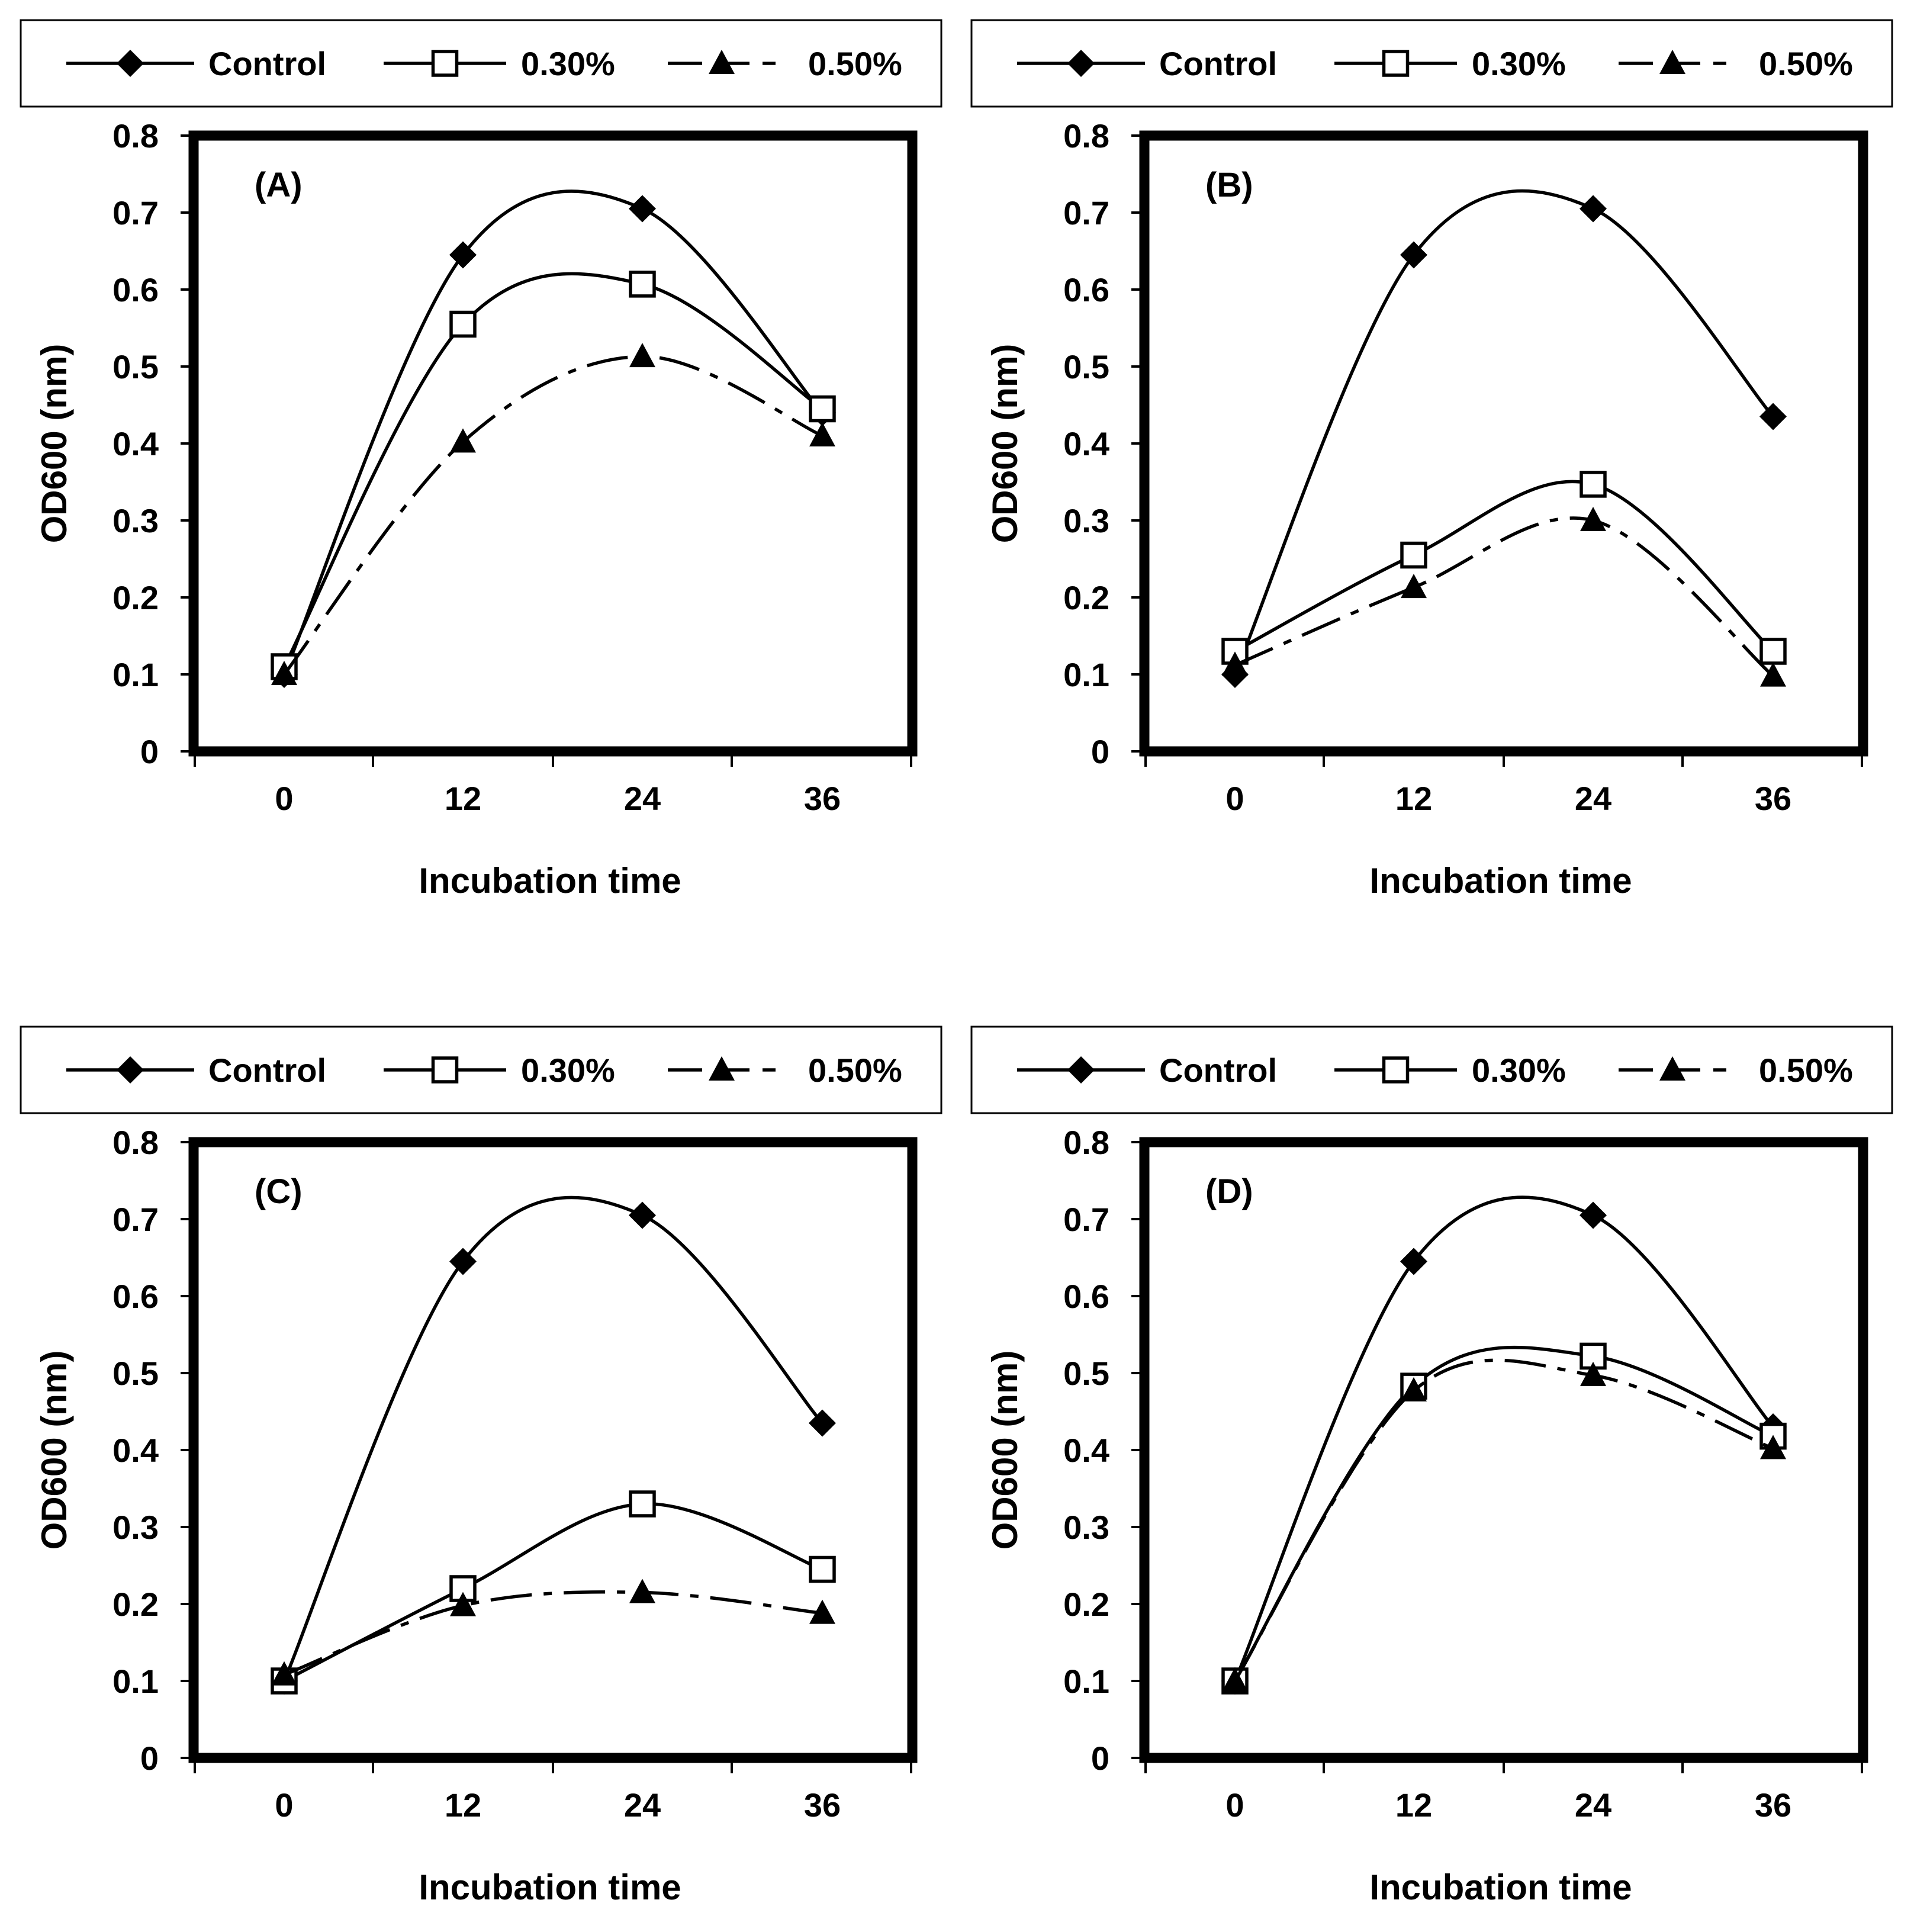 The height and width of the screenshot is (1932, 1914). Describe the element at coordinates (279, 1191) in the screenshot. I see `panel-label: (C)` at that location.